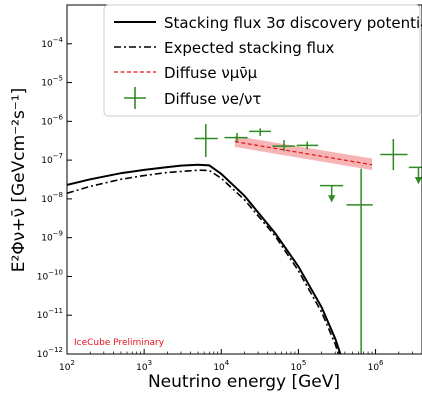 This screenshot has width=422, height=394. What do you see at coordinates (212, 99) in the screenshot?
I see `legend-label: Diffuse νe/ντ` at bounding box center [212, 99].